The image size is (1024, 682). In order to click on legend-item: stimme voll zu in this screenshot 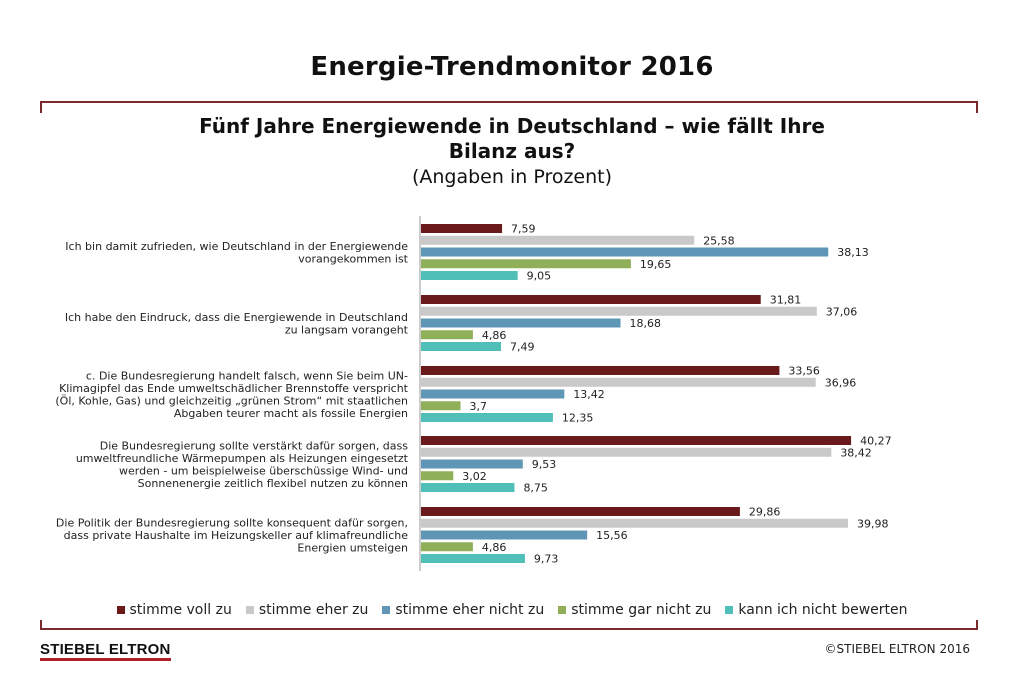, I will do `click(174, 610)`.